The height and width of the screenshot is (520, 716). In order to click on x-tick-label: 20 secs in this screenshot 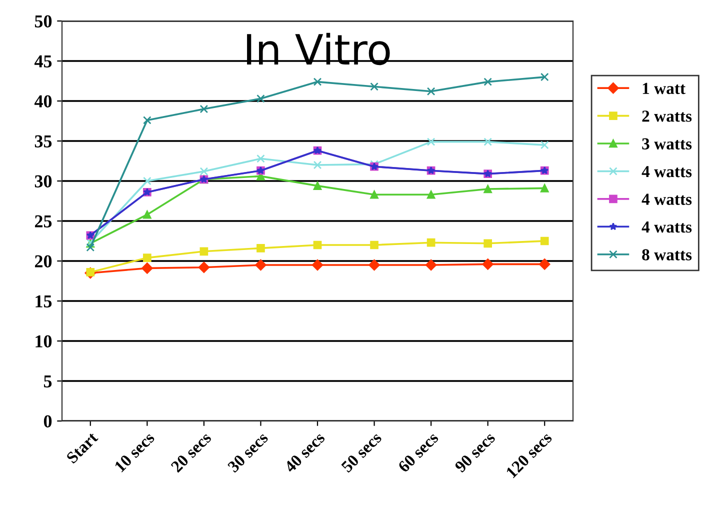, I will do `click(191, 452)`.